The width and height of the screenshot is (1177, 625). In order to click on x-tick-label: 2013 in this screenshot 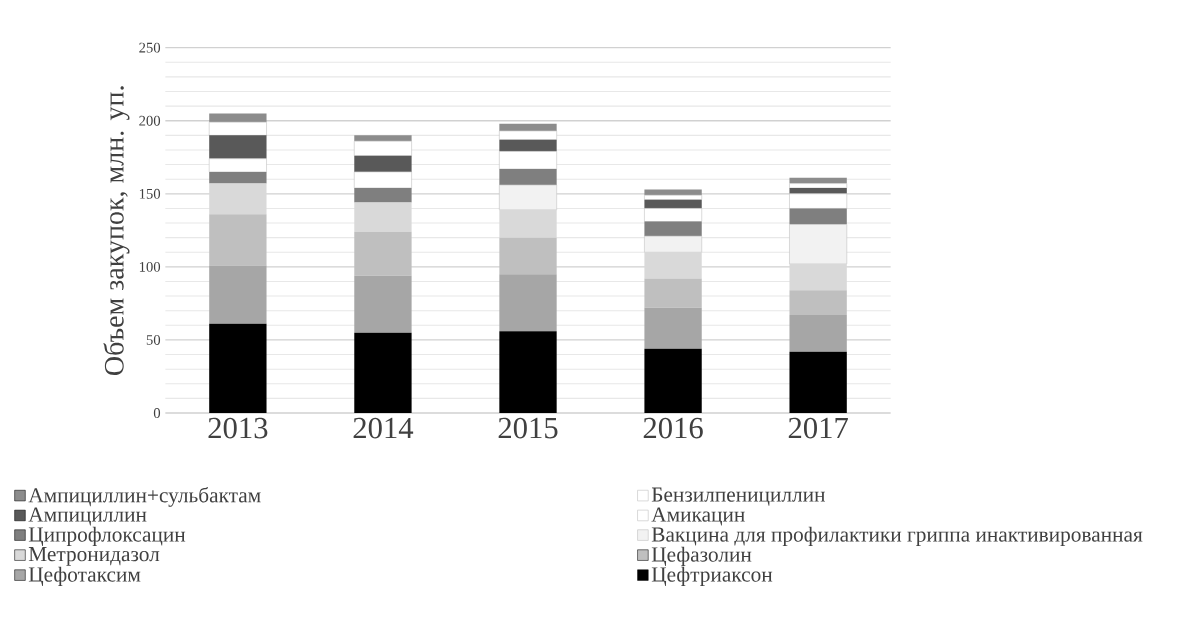, I will do `click(238, 428)`.